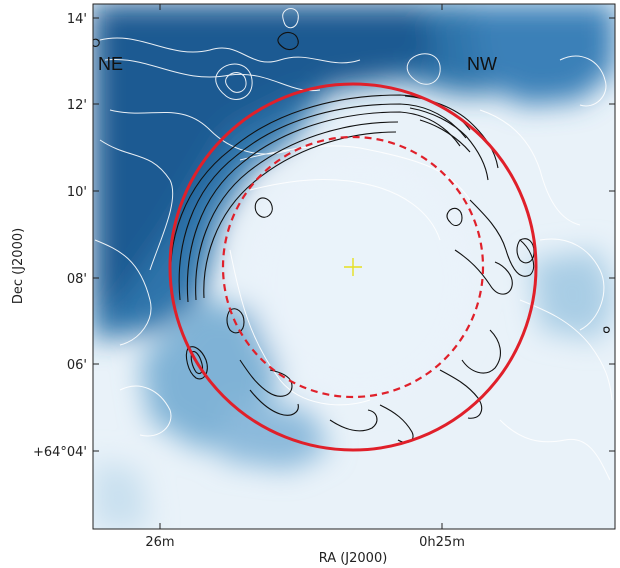 This screenshot has width=620, height=568. Describe the element at coordinates (353, 558) in the screenshot. I see `x-axis-title: RA (J2000)` at that location.